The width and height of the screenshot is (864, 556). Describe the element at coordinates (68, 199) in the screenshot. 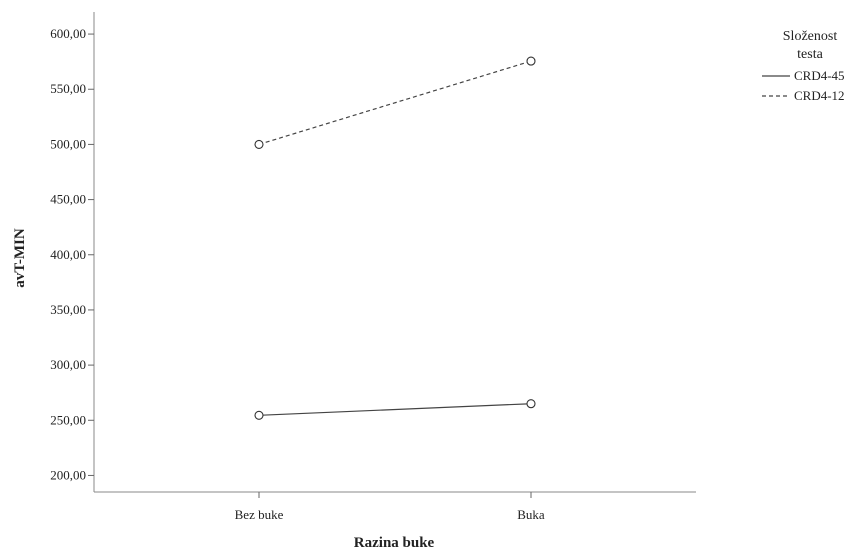

I see `y-tick-label: 450,00` at that location.